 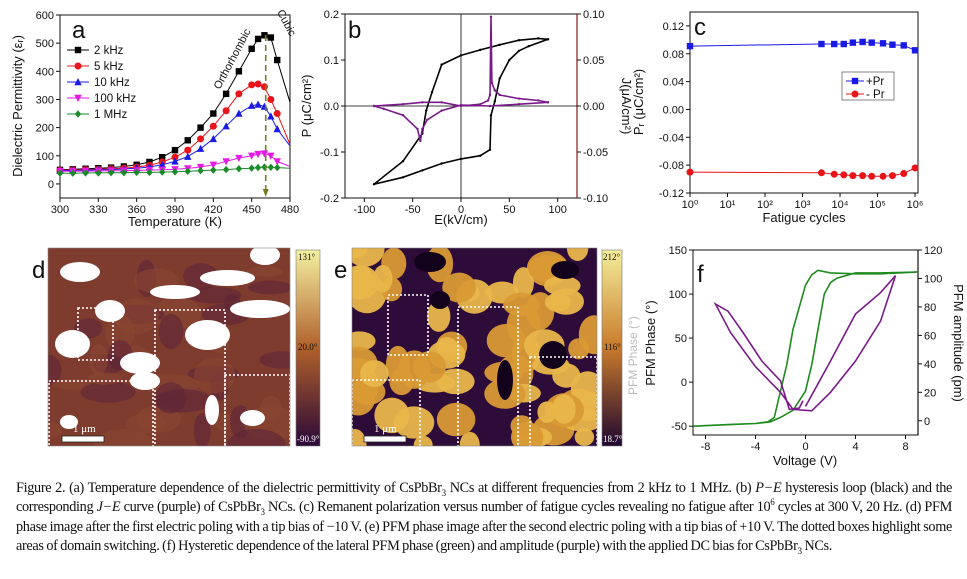 What do you see at coordinates (60, 210) in the screenshot?
I see `x-tick-label: 300` at bounding box center [60, 210].